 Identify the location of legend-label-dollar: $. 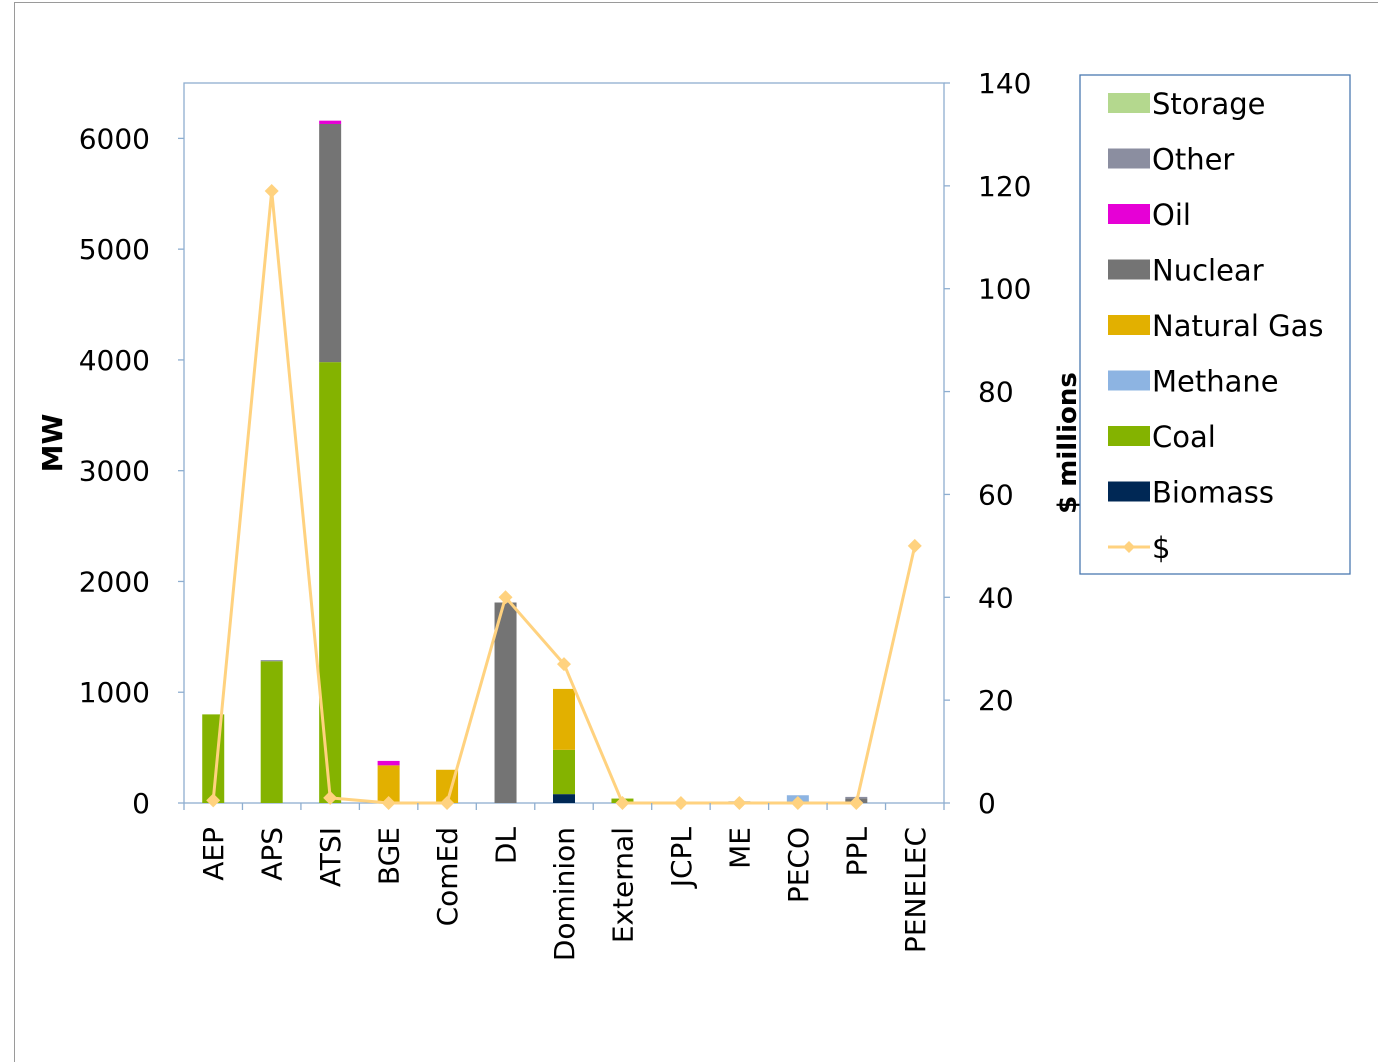
(1161, 548).